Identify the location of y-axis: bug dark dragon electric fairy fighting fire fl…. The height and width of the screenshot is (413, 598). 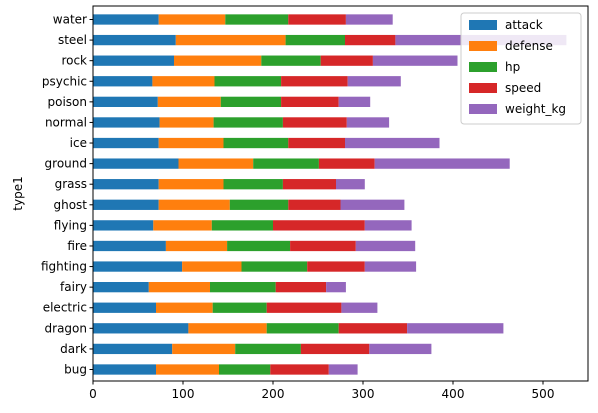
(67, 195).